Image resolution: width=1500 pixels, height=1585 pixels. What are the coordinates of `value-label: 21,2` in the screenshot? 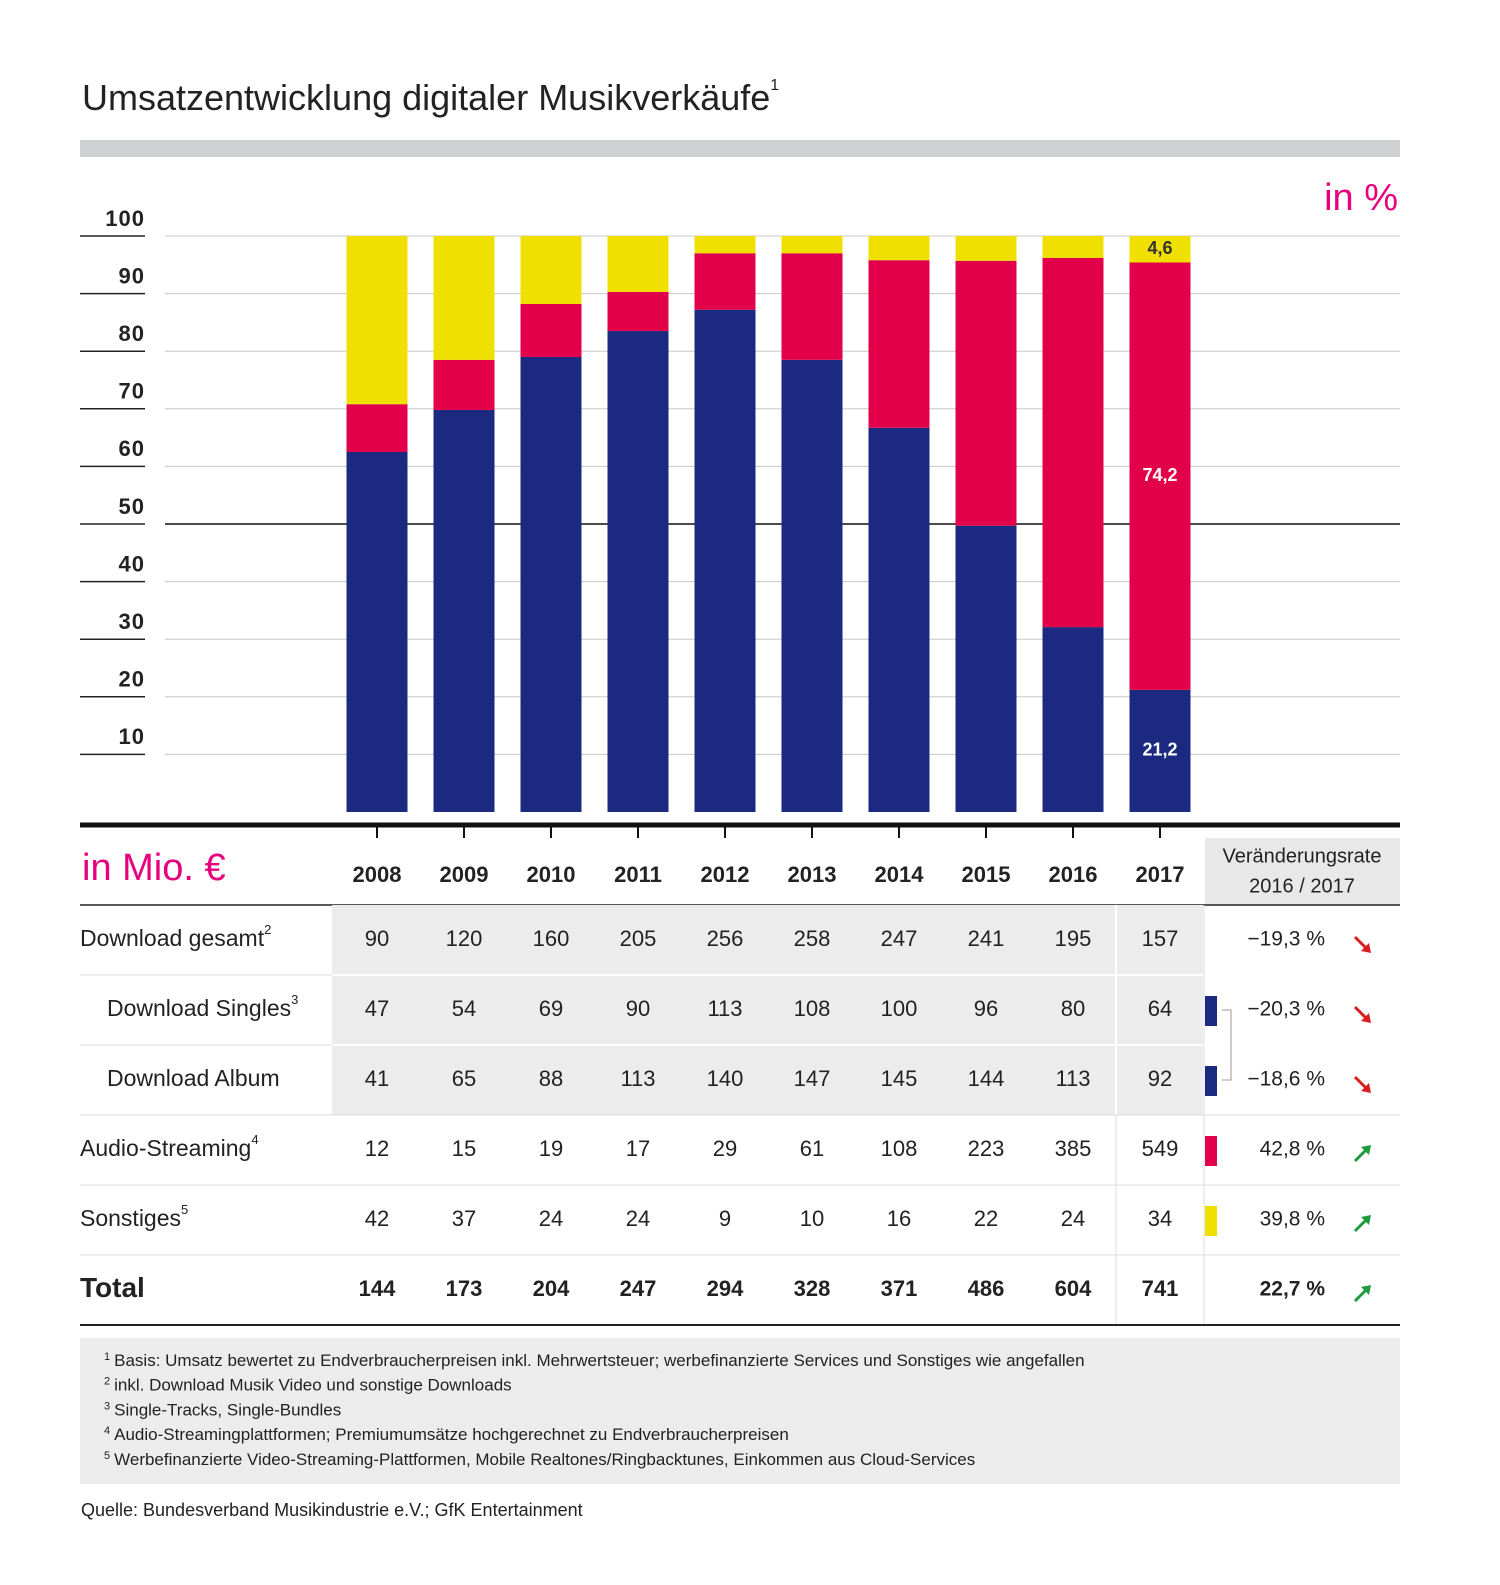 It's located at (1159, 750).